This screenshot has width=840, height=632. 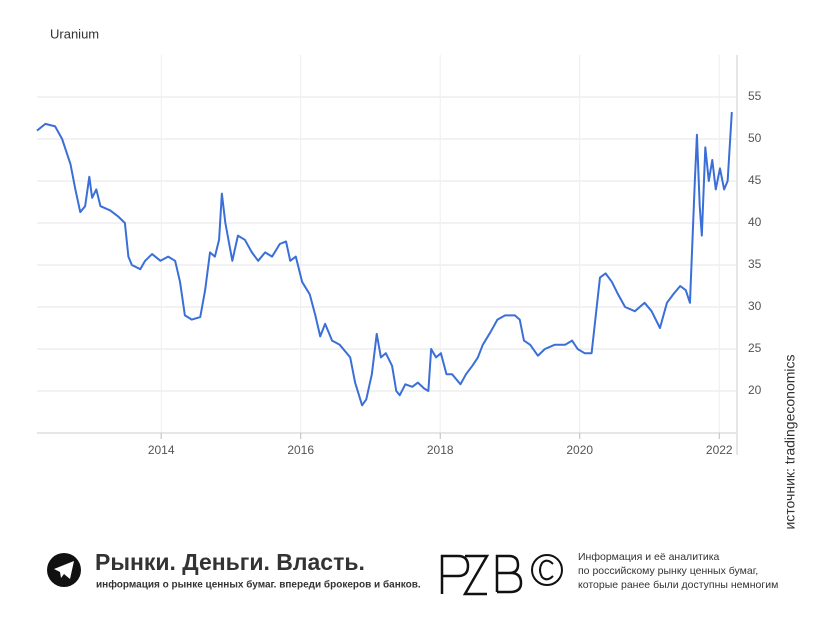 I want to click on logo, so click(x=501, y=575).